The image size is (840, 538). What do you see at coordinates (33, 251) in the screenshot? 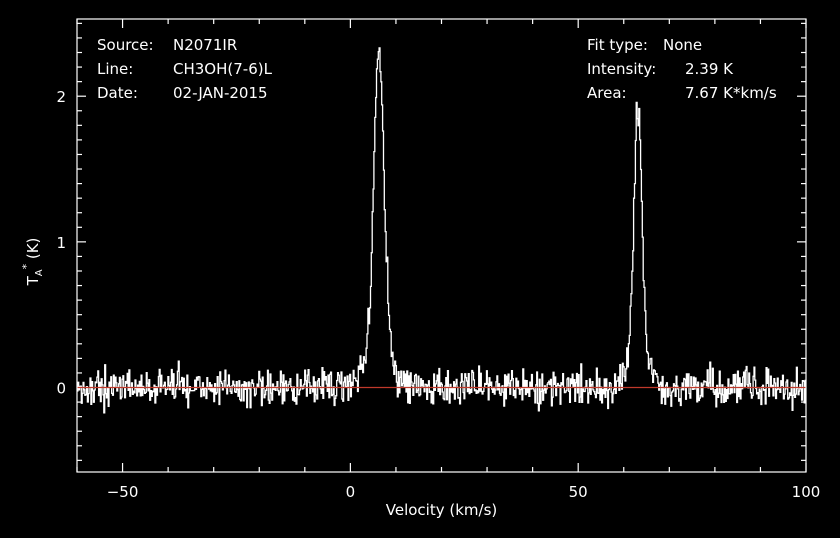
I see `y-axis-label-unit: (K)` at bounding box center [33, 251].